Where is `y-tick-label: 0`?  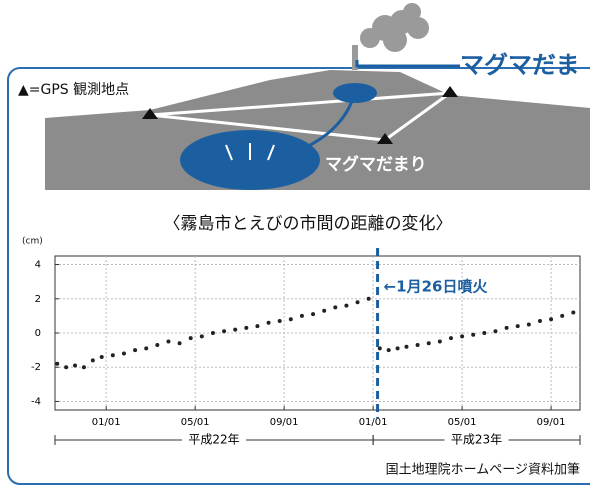
y-tick-label: 0 is located at coordinates (38, 333).